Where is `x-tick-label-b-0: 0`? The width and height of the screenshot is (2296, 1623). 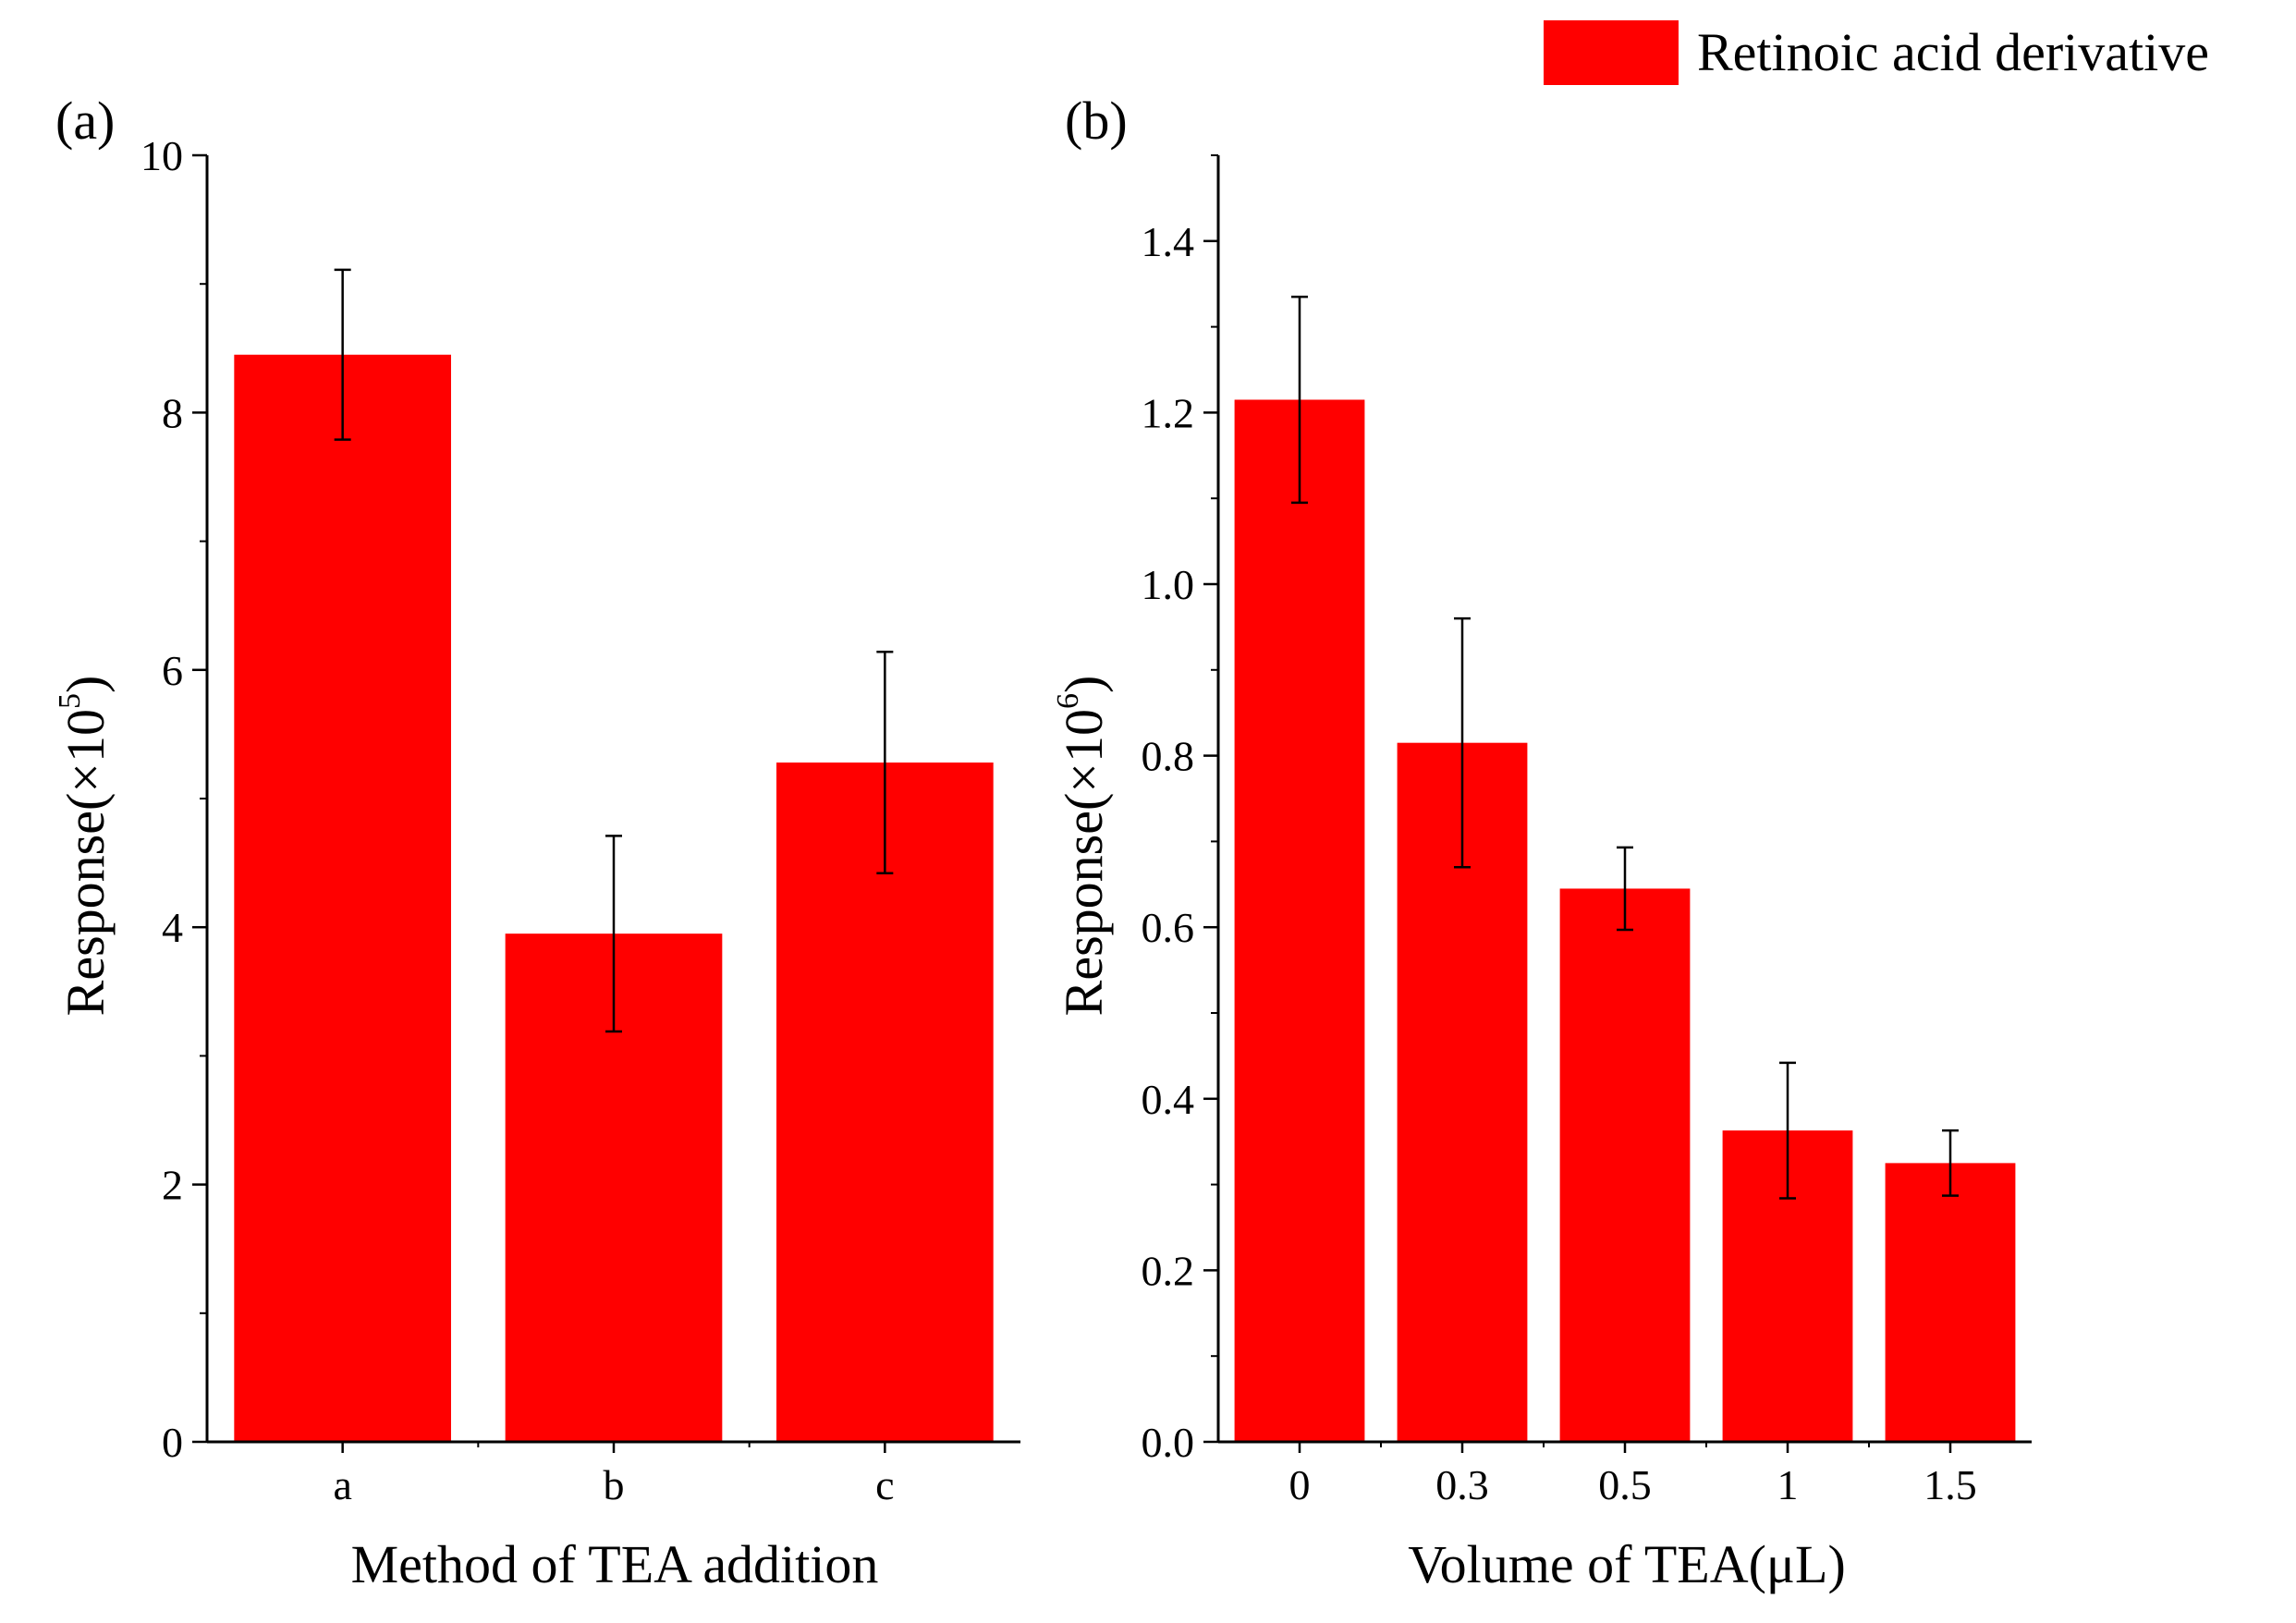 x-tick-label-b-0: 0 is located at coordinates (1300, 1485).